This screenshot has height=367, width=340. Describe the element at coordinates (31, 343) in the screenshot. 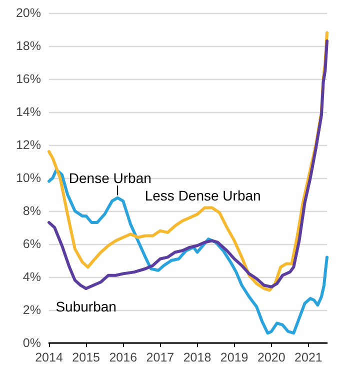

I see `y-tick-label: 0%` at that location.